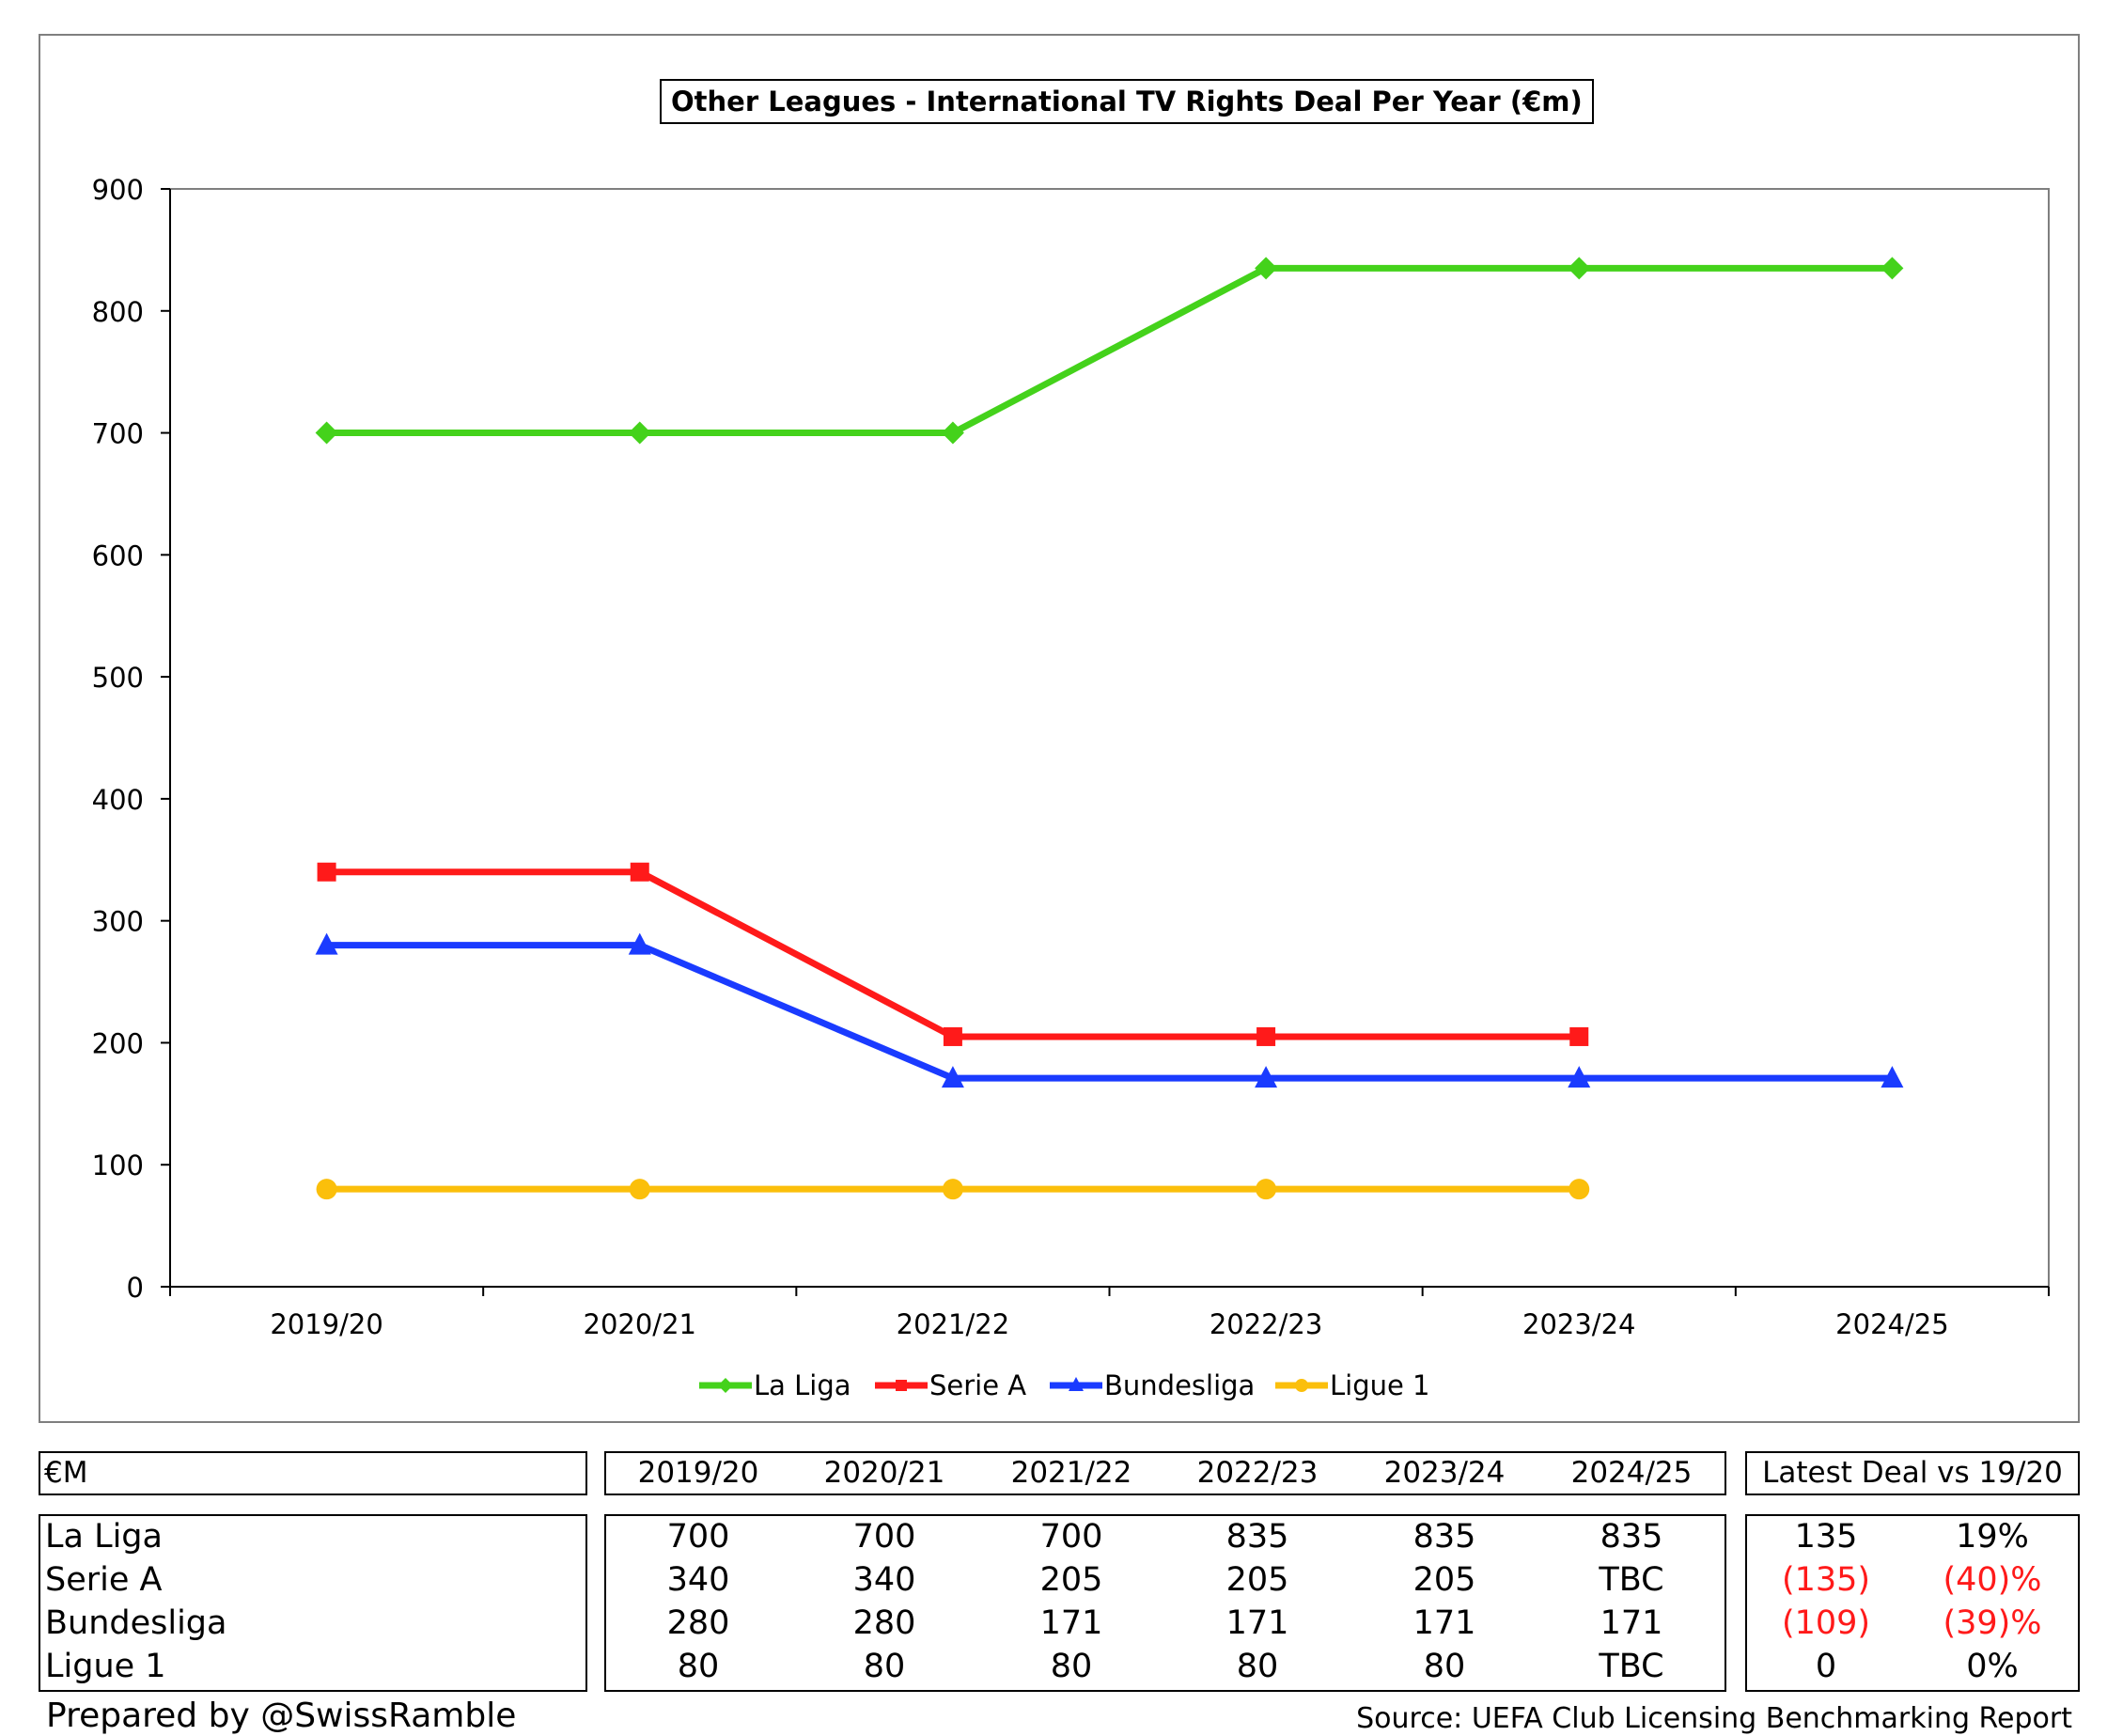 The image size is (2107, 1736). I want to click on table-corner-label: €M, so click(66, 1473).